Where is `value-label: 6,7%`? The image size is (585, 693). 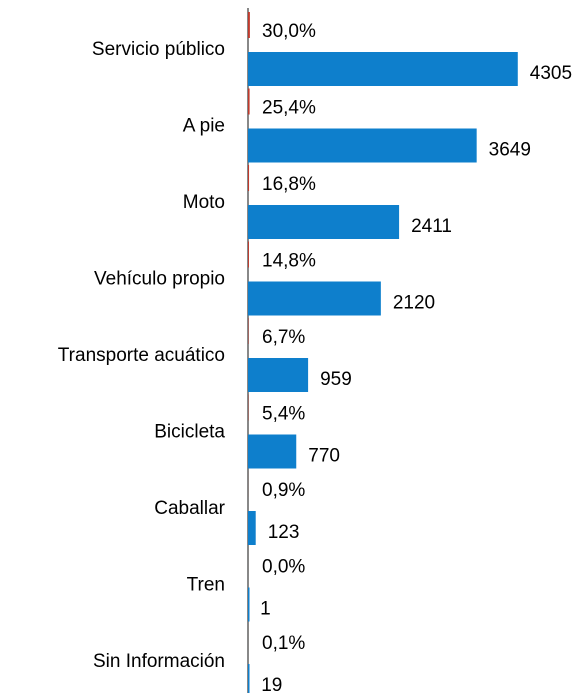 value-label: 6,7% is located at coordinates (283, 337).